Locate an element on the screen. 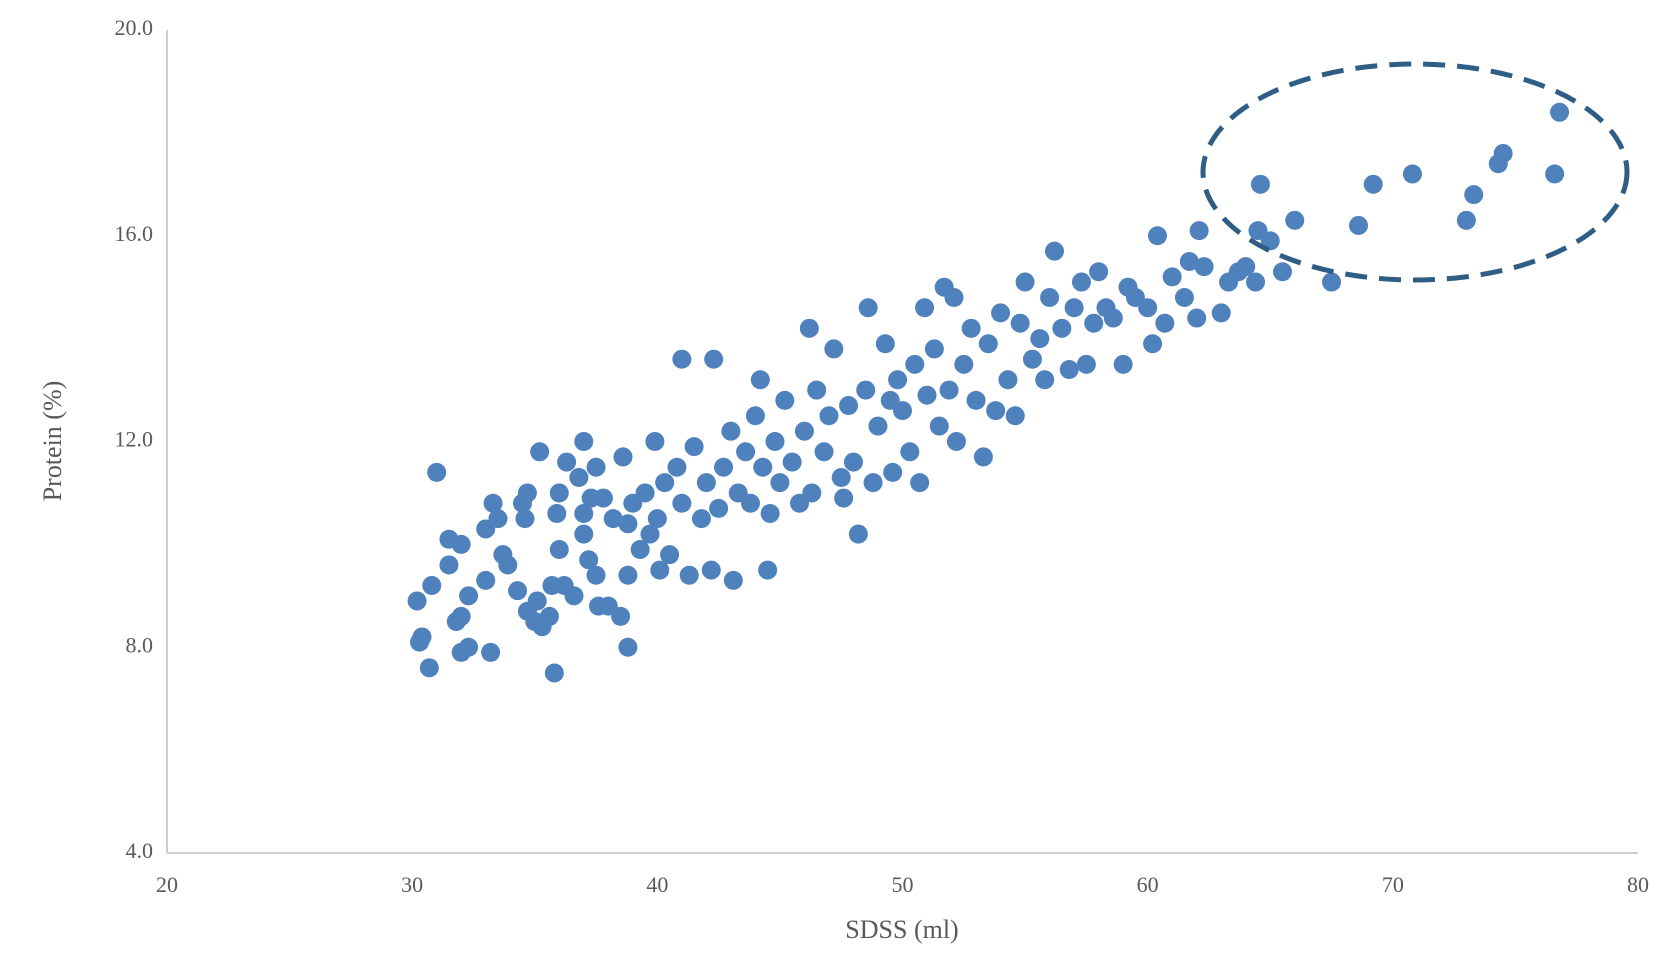  y-tick-label: 4.0 is located at coordinates (140, 850).